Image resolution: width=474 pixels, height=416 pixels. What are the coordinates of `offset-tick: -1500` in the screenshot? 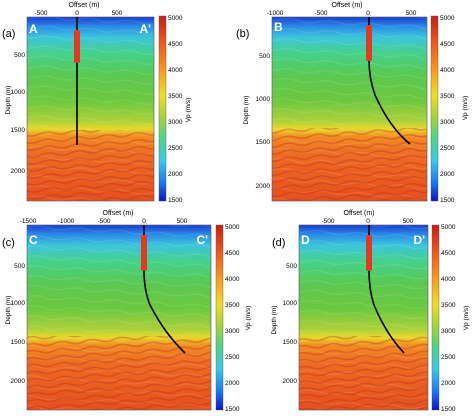 It's located at (28, 221).